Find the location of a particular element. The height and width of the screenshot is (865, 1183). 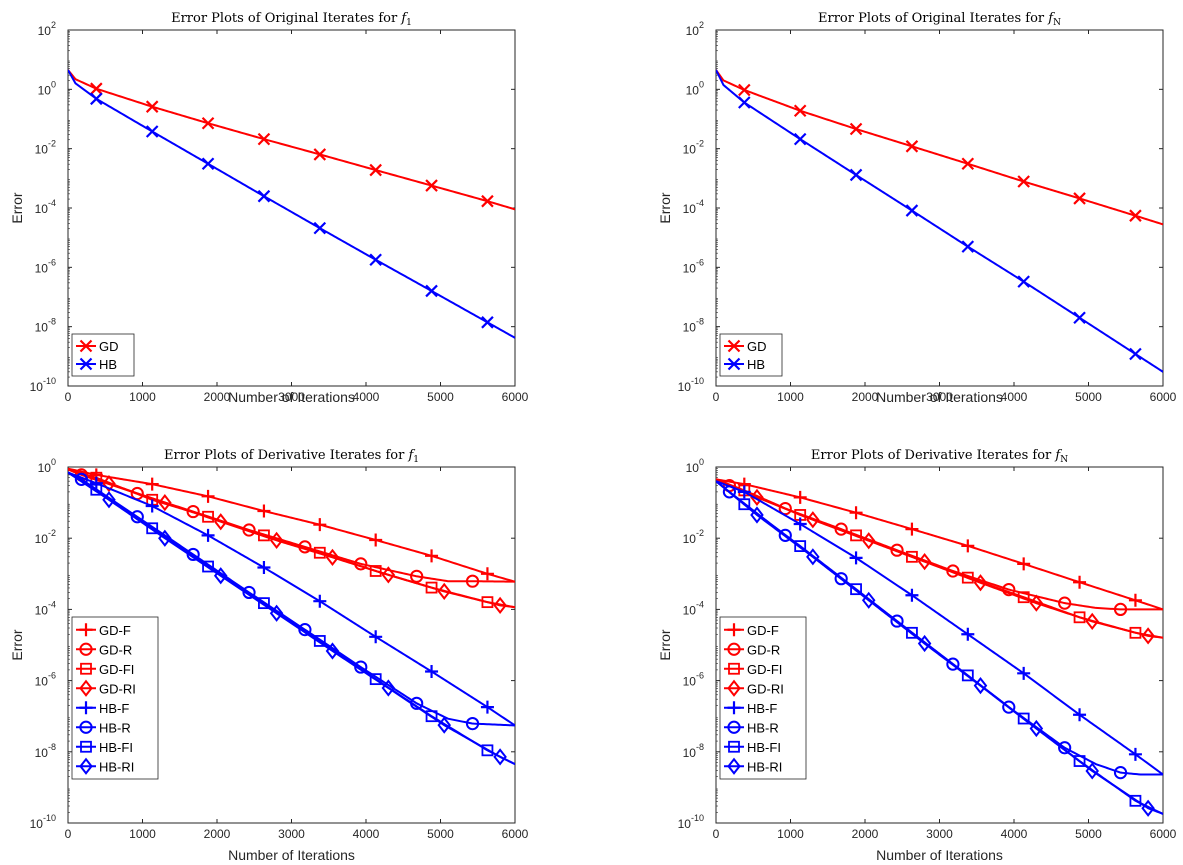

series-hb-f is located at coordinates (939, 628).